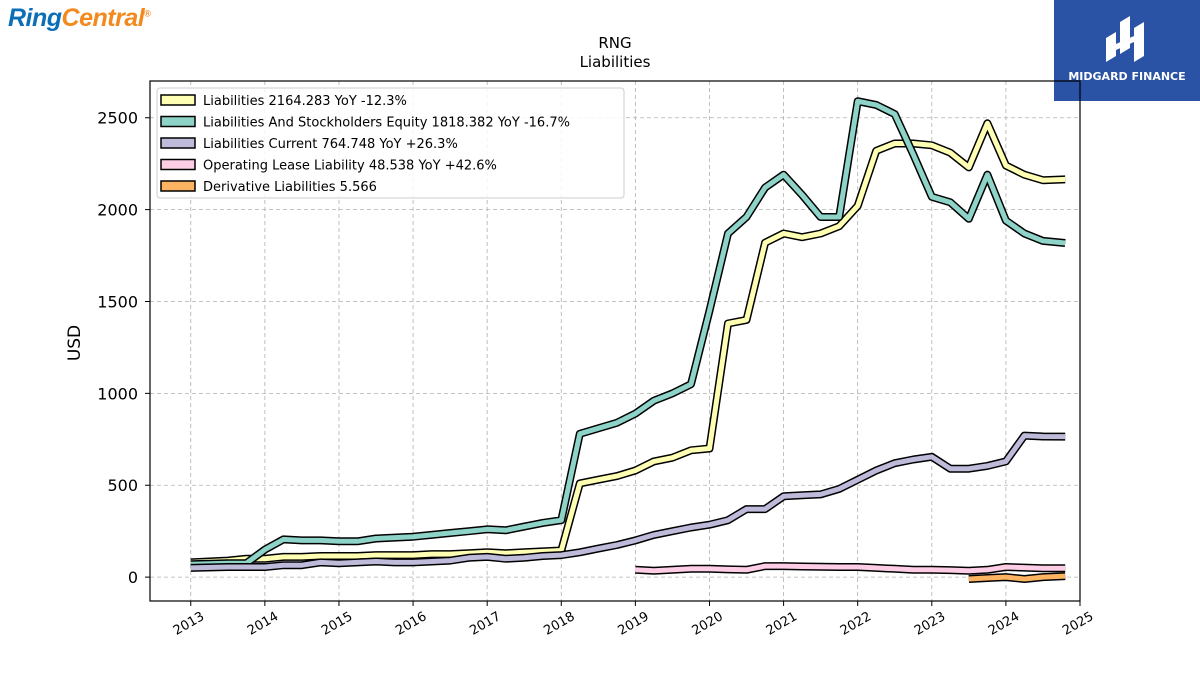 Image resolution: width=1200 pixels, height=675 pixels. Describe the element at coordinates (1078, 624) in the screenshot. I see `x-tick-label: 2025` at that location.